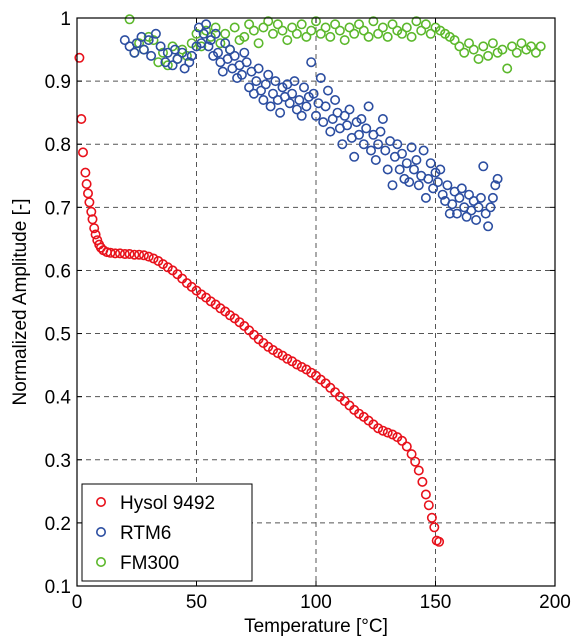 The height and width of the screenshot is (638, 576). Describe the element at coordinates (65, 19) in the screenshot. I see `y-tick-label: 1` at that location.